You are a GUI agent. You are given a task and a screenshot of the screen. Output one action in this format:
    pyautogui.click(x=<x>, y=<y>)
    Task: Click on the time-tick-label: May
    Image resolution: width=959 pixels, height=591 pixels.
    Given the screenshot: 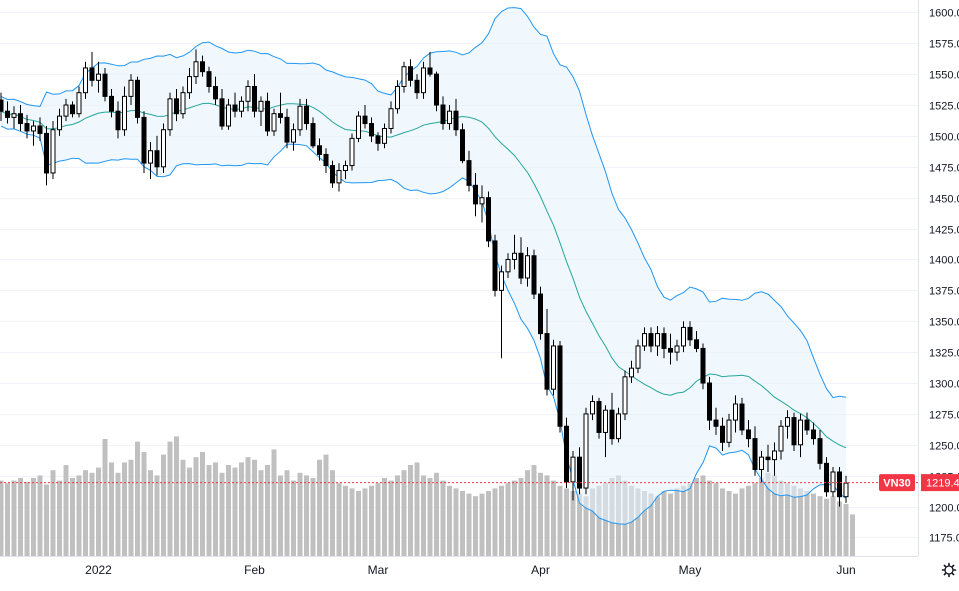 What is the action you would take?
    pyautogui.click(x=690, y=570)
    